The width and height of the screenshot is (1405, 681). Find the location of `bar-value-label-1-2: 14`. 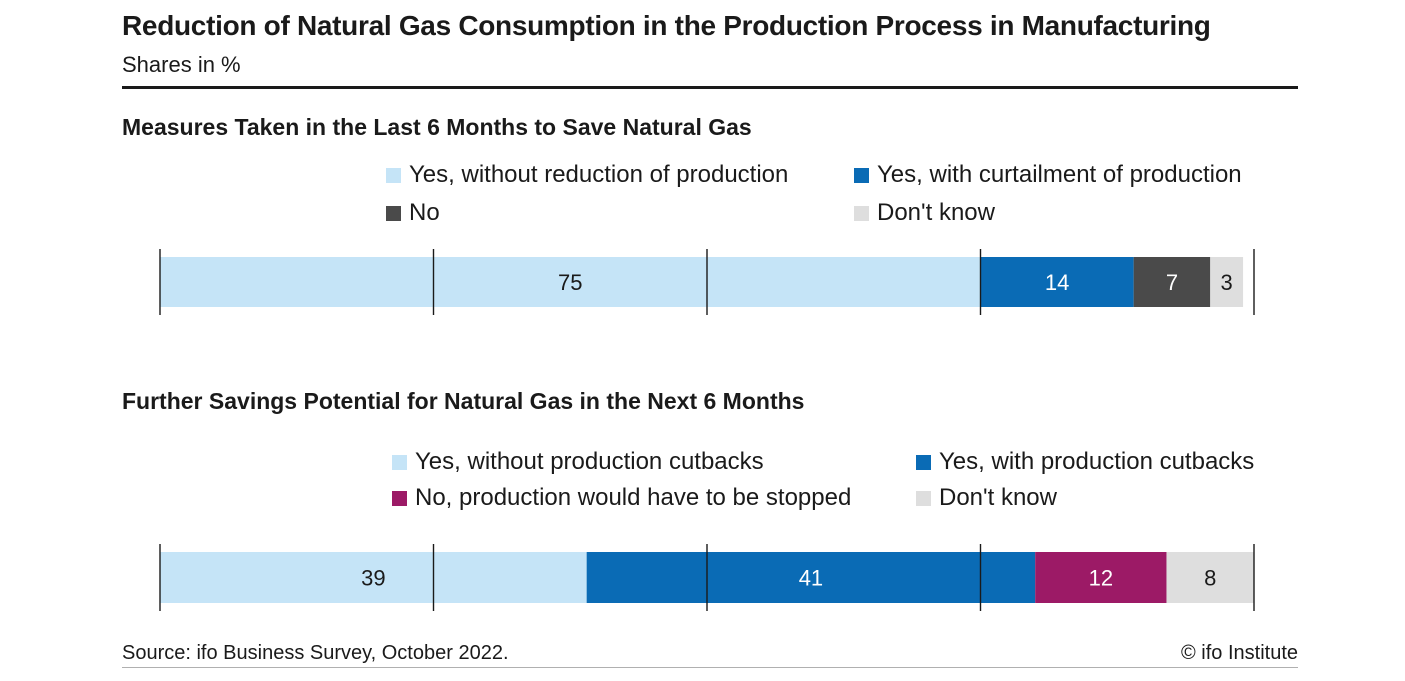

bar-value-label-1-2: 14 is located at coordinates (1057, 282).